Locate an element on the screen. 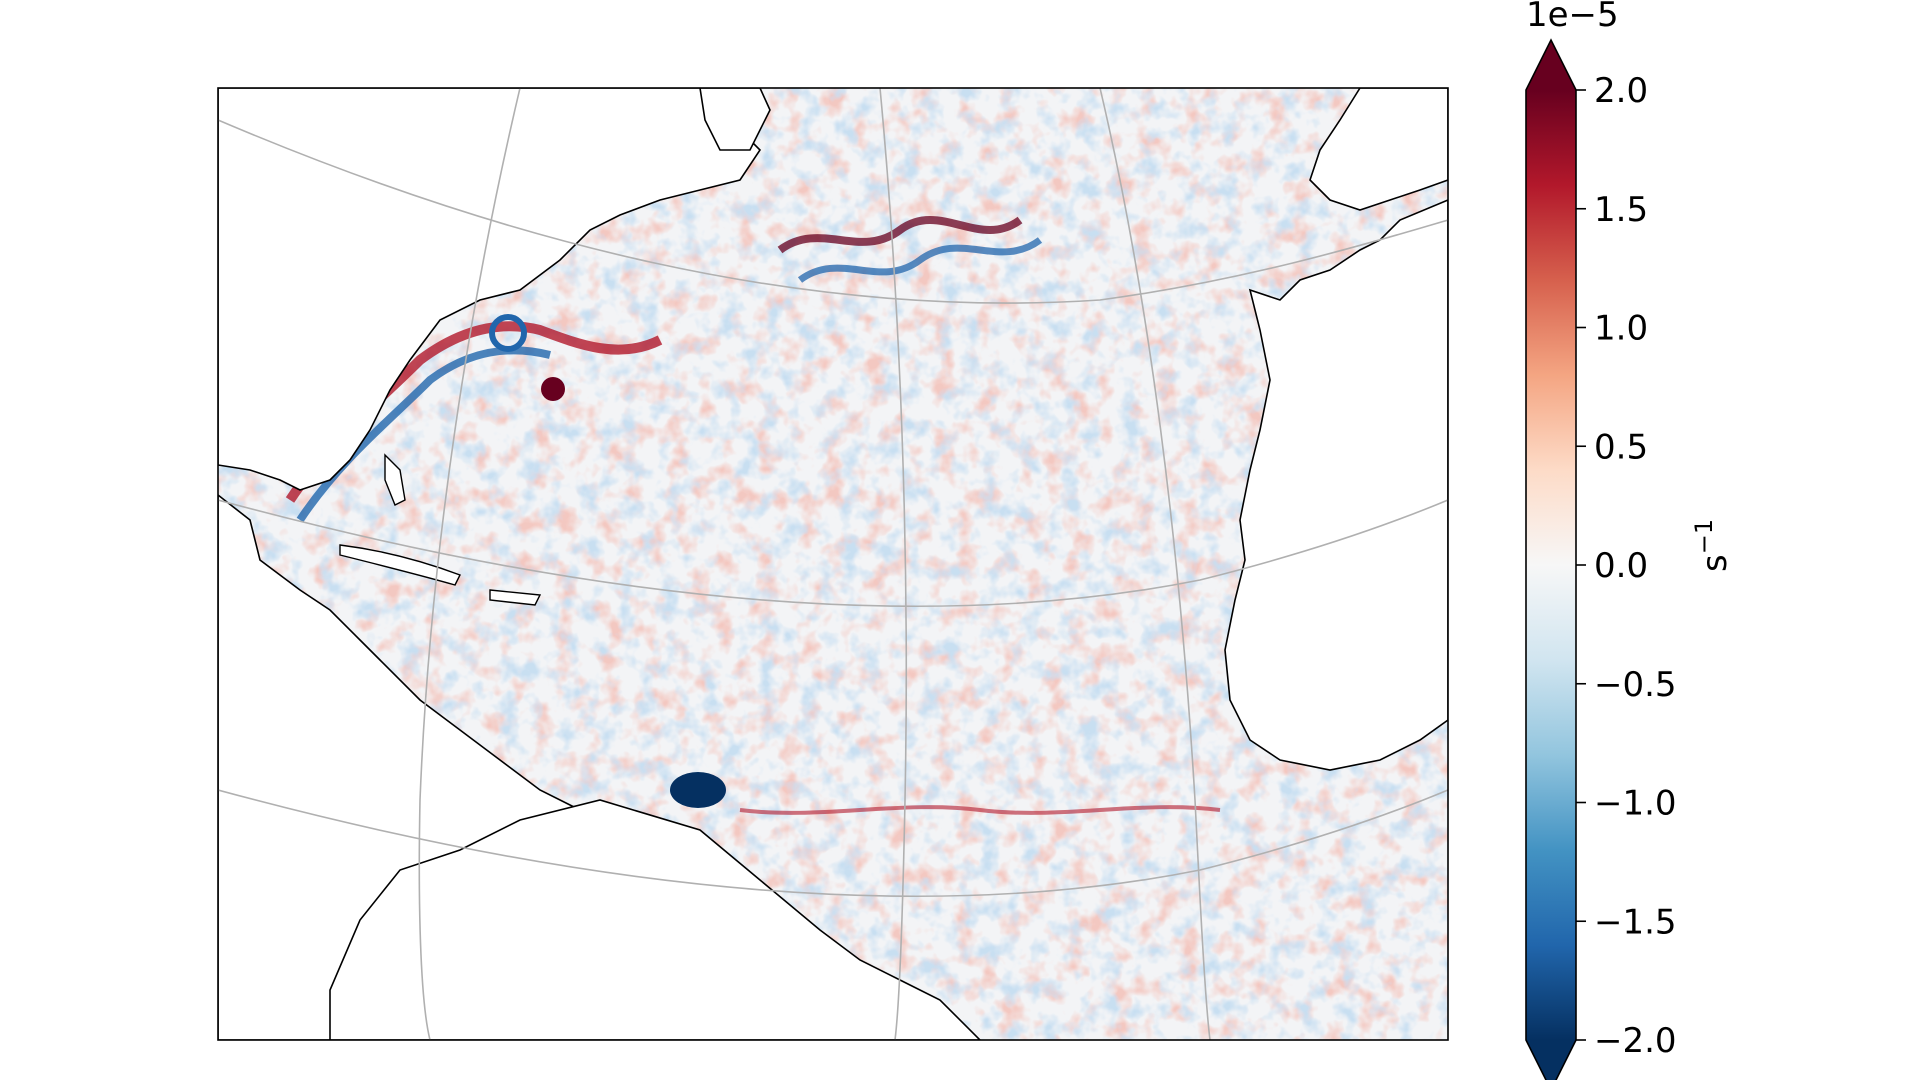 This screenshot has height=1080, width=1920. hispaniola-island is located at coordinates (515, 597).